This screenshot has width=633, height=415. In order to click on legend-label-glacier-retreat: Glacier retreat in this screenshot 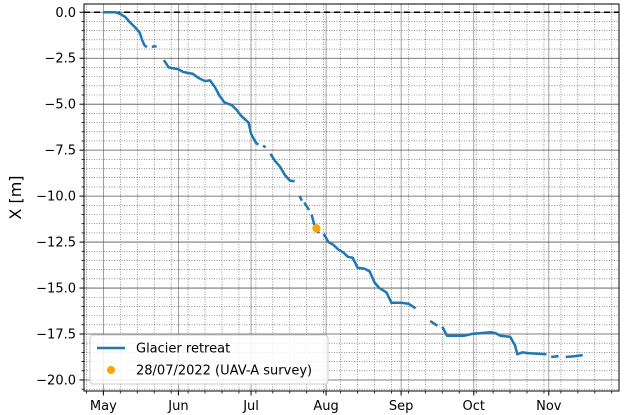, I will do `click(183, 349)`.